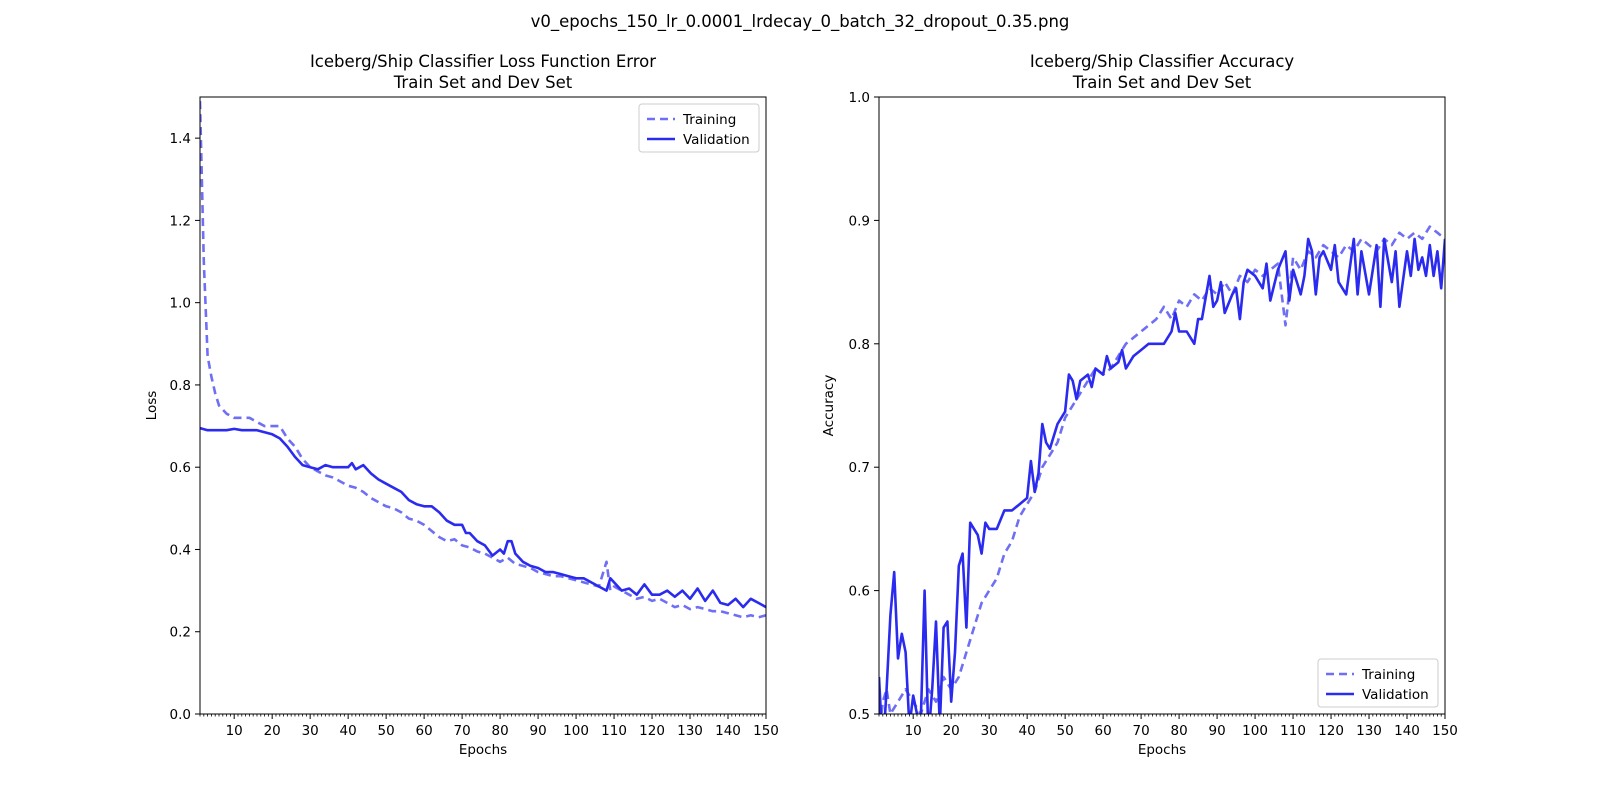 This screenshot has width=1600, height=800. Describe the element at coordinates (180, 139) in the screenshot. I see `loss-y-tick-label: 1.4` at that location.